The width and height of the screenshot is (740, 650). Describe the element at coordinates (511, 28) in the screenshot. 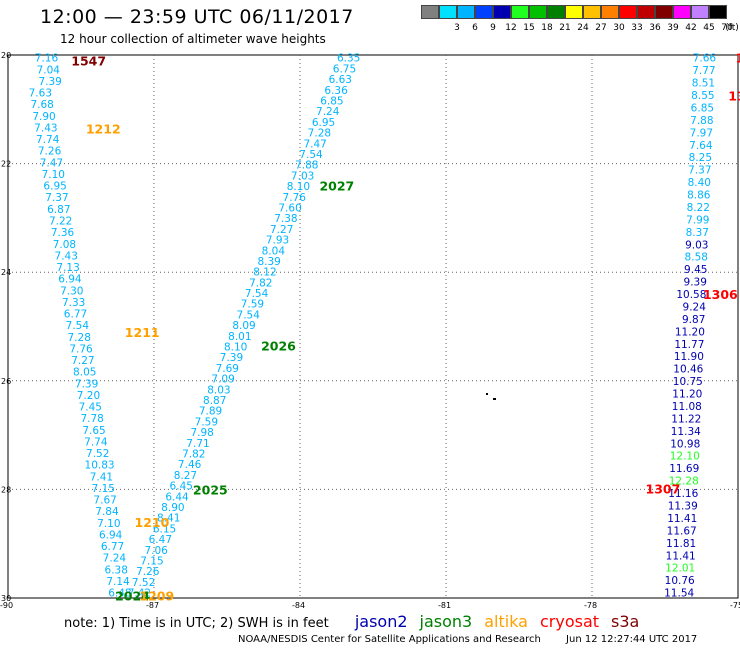

I see `legend-label: 12` at that location.